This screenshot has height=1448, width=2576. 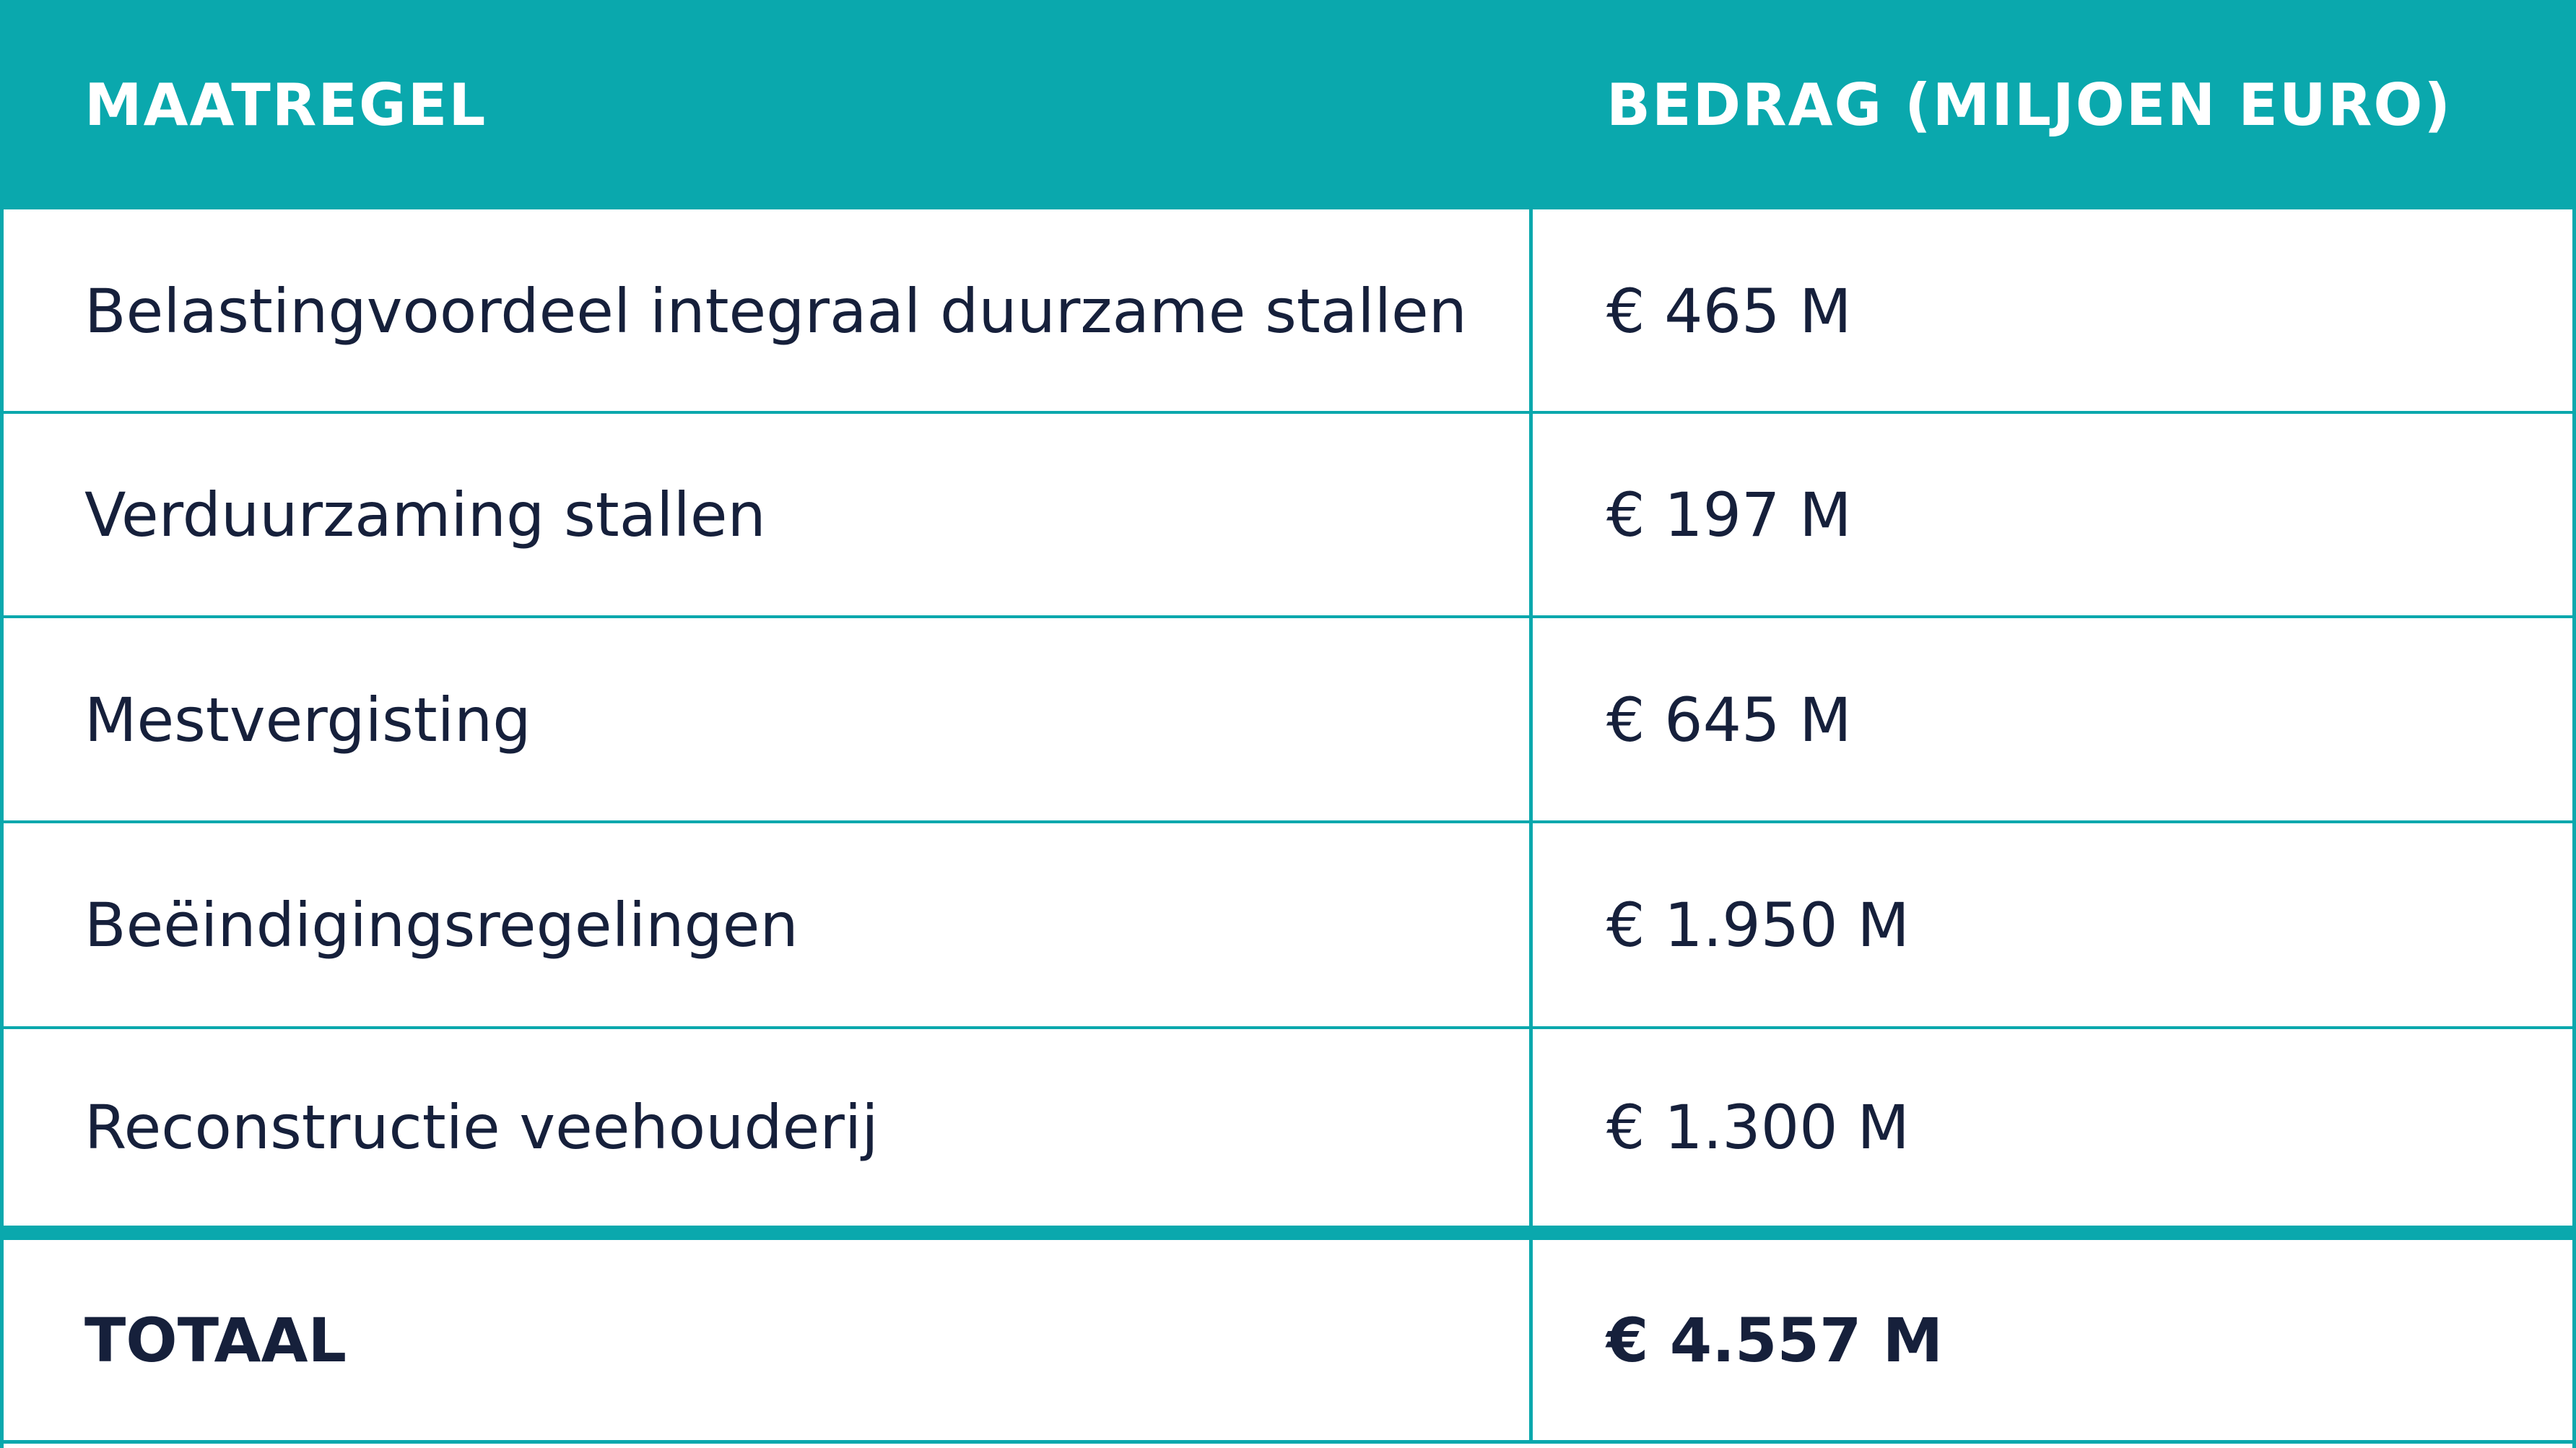 What do you see at coordinates (307, 720) in the screenshot?
I see `row-measure: Mestvergisting` at bounding box center [307, 720].